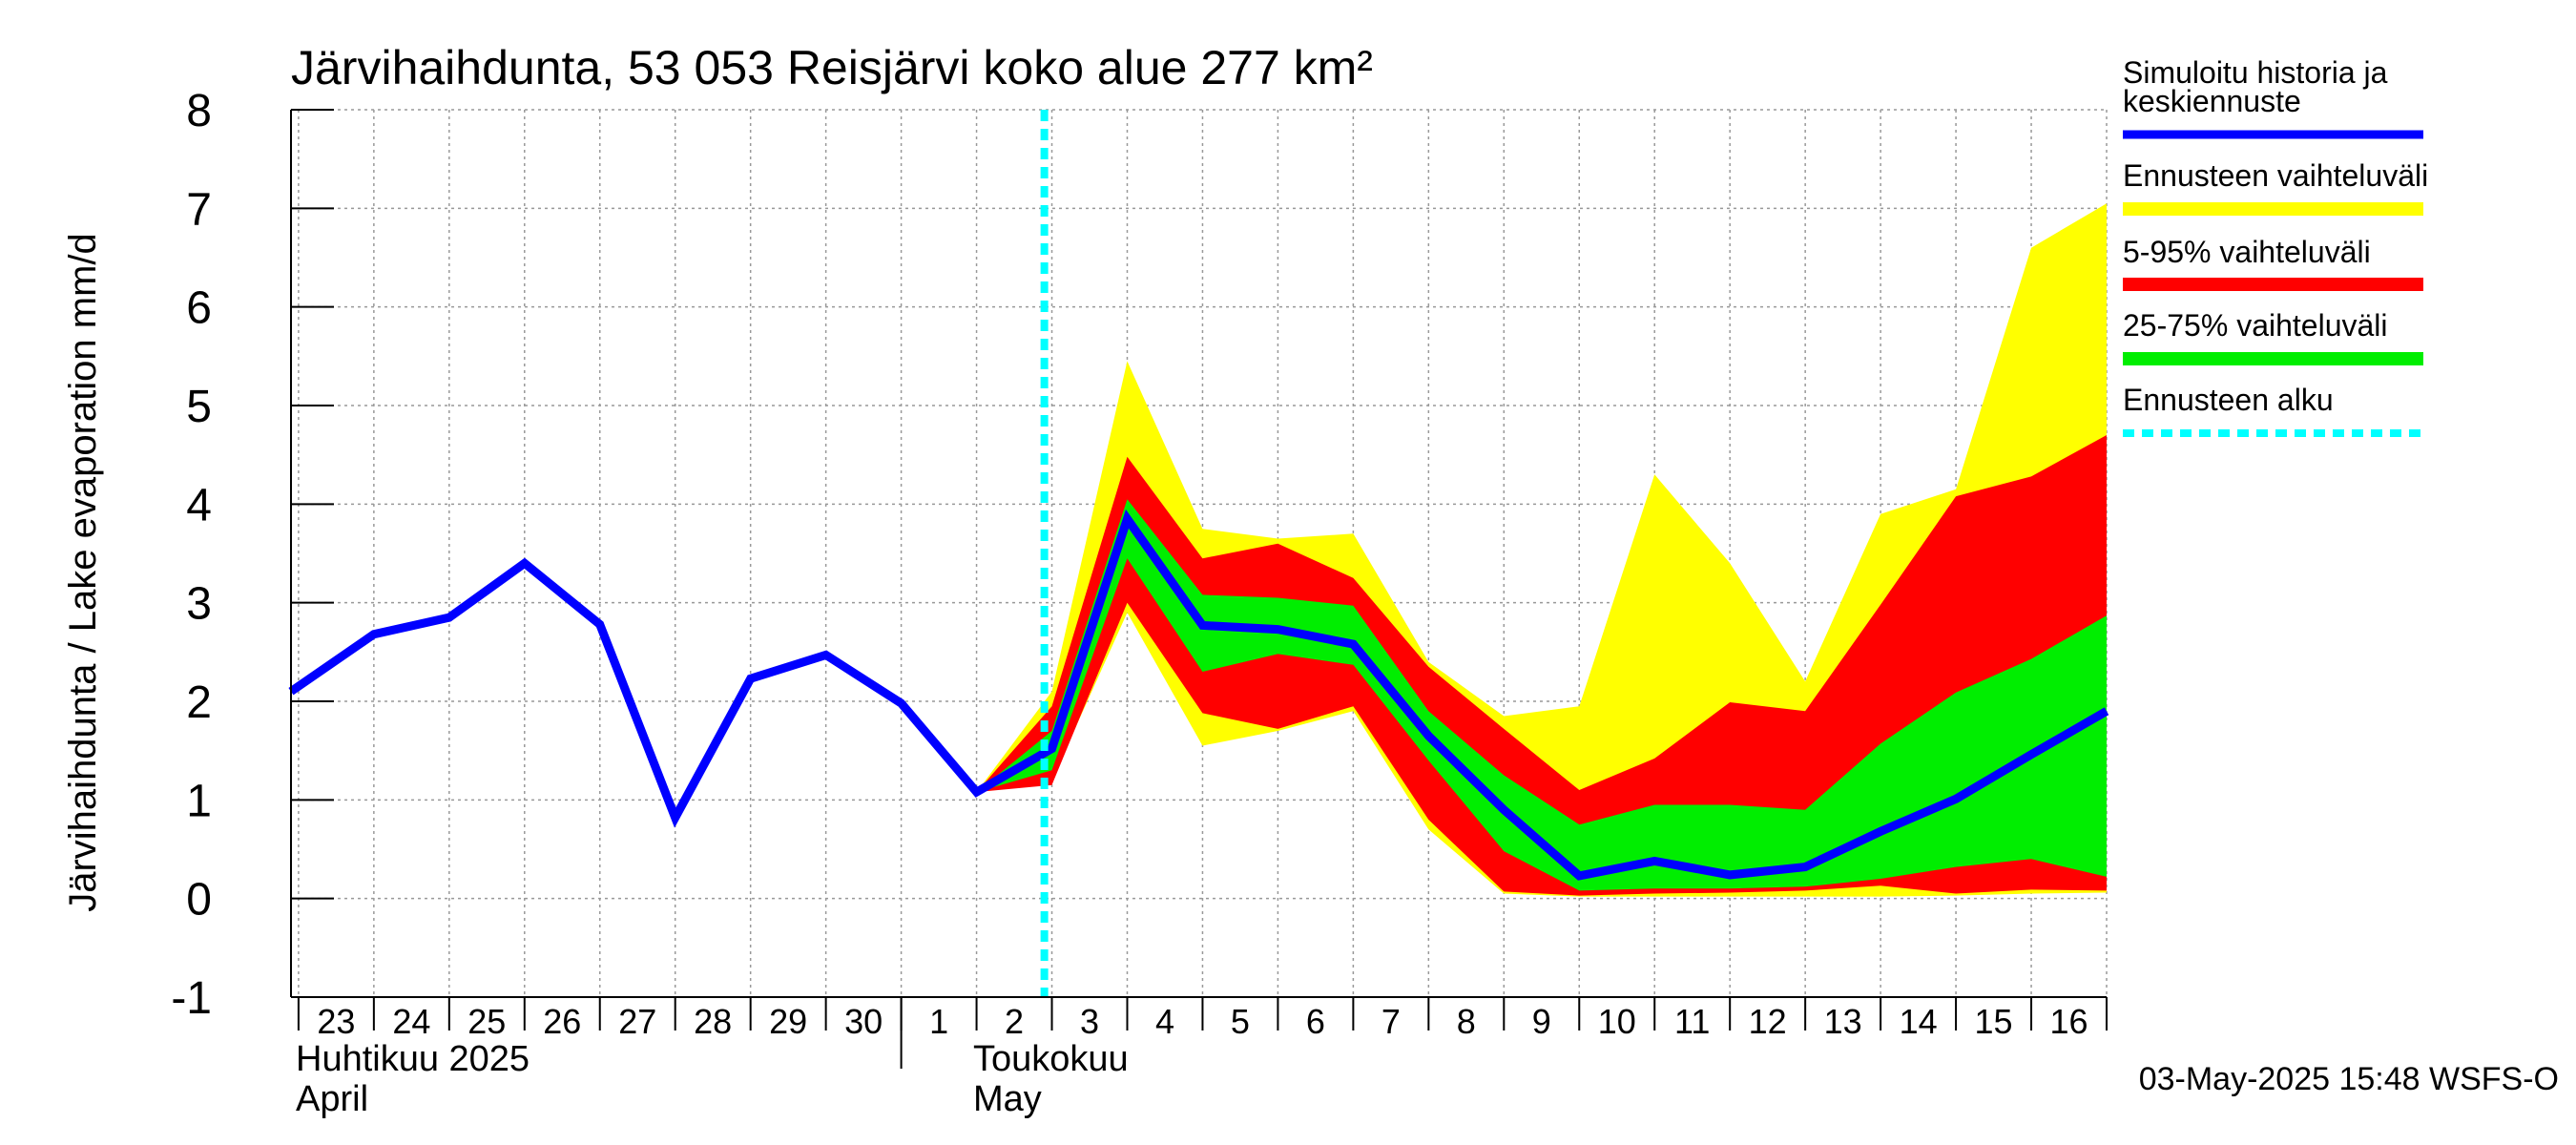 The width and height of the screenshot is (2576, 1145). What do you see at coordinates (411, 1022) in the screenshot?
I see `x-day-label: 24` at bounding box center [411, 1022].